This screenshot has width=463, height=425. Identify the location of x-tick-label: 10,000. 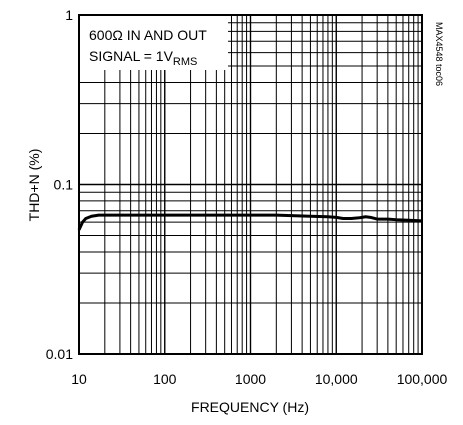
(336, 379).